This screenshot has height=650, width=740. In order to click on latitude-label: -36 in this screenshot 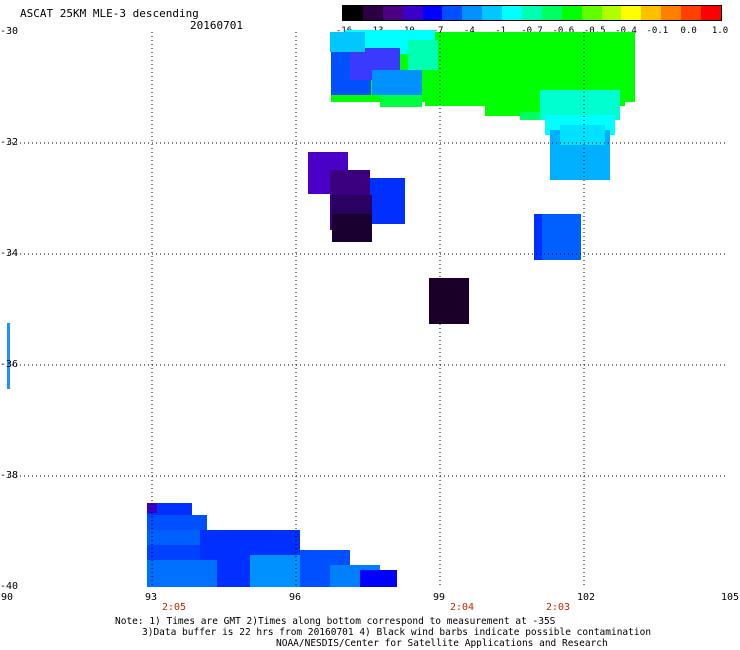, I will do `click(9, 364)`.